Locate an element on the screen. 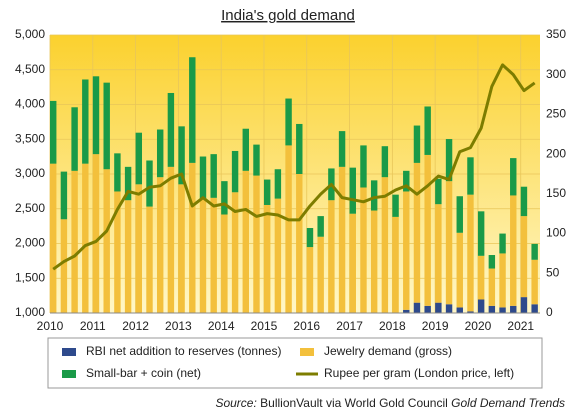 Image resolution: width=575 pixels, height=414 pixels. y-tick-label: 4,000 is located at coordinates (30, 104).